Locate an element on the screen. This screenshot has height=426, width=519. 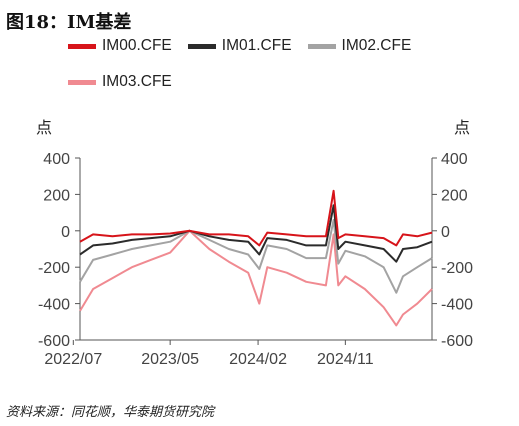
series-line-im01 is located at coordinates (256, 233).